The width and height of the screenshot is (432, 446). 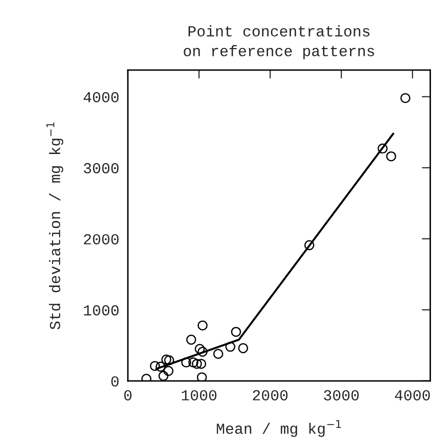 What do you see at coordinates (101, 310) in the screenshot?
I see `y-tick-label: 1000` at bounding box center [101, 310].